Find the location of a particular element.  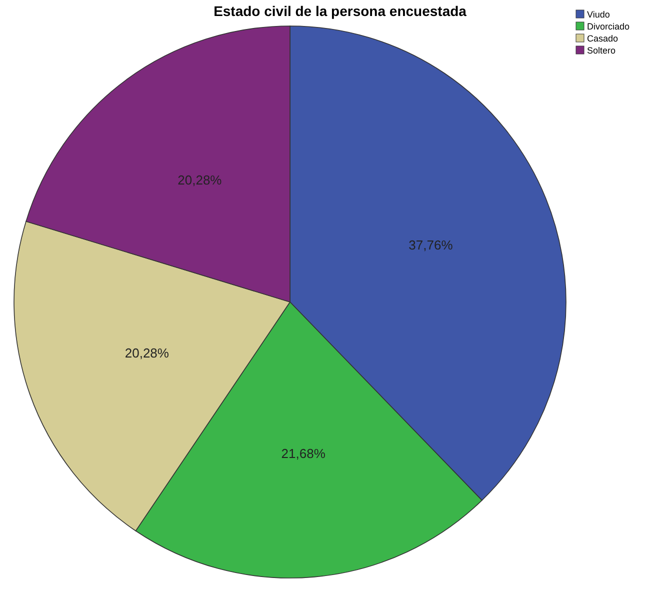

data-label: 37,76% is located at coordinates (431, 245).